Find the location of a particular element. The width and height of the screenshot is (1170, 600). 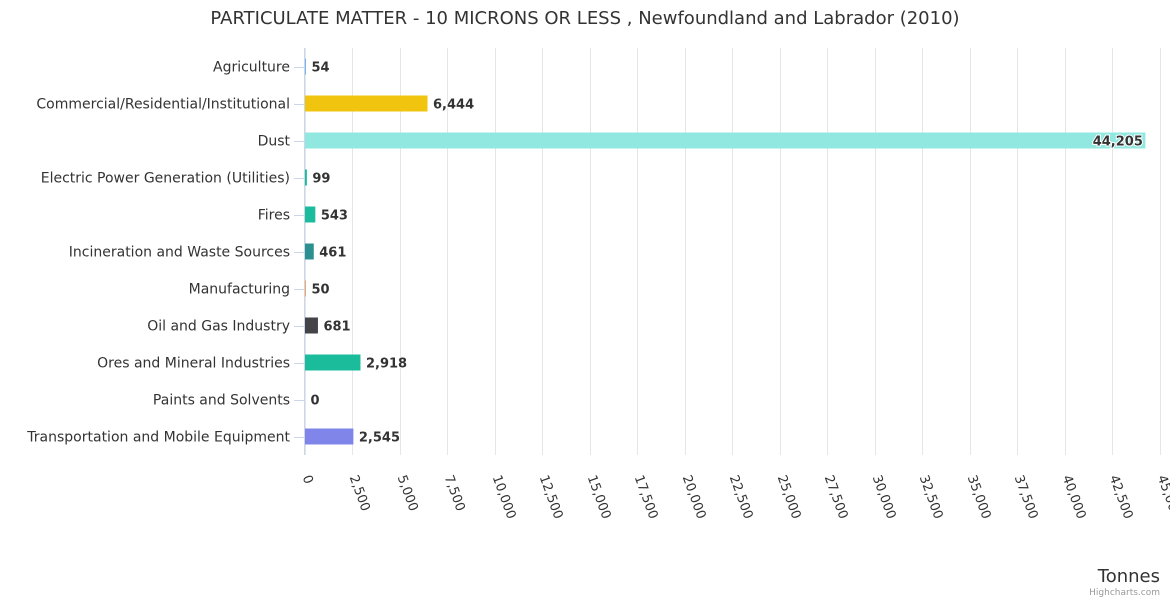

data-label: 2,918 is located at coordinates (386, 364).